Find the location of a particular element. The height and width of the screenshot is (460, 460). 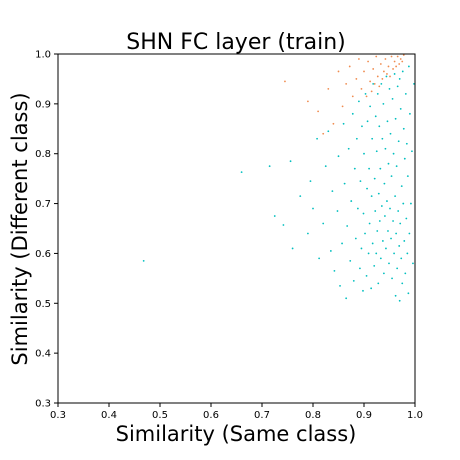

y-tick-label: 0.5 is located at coordinates (43, 304).